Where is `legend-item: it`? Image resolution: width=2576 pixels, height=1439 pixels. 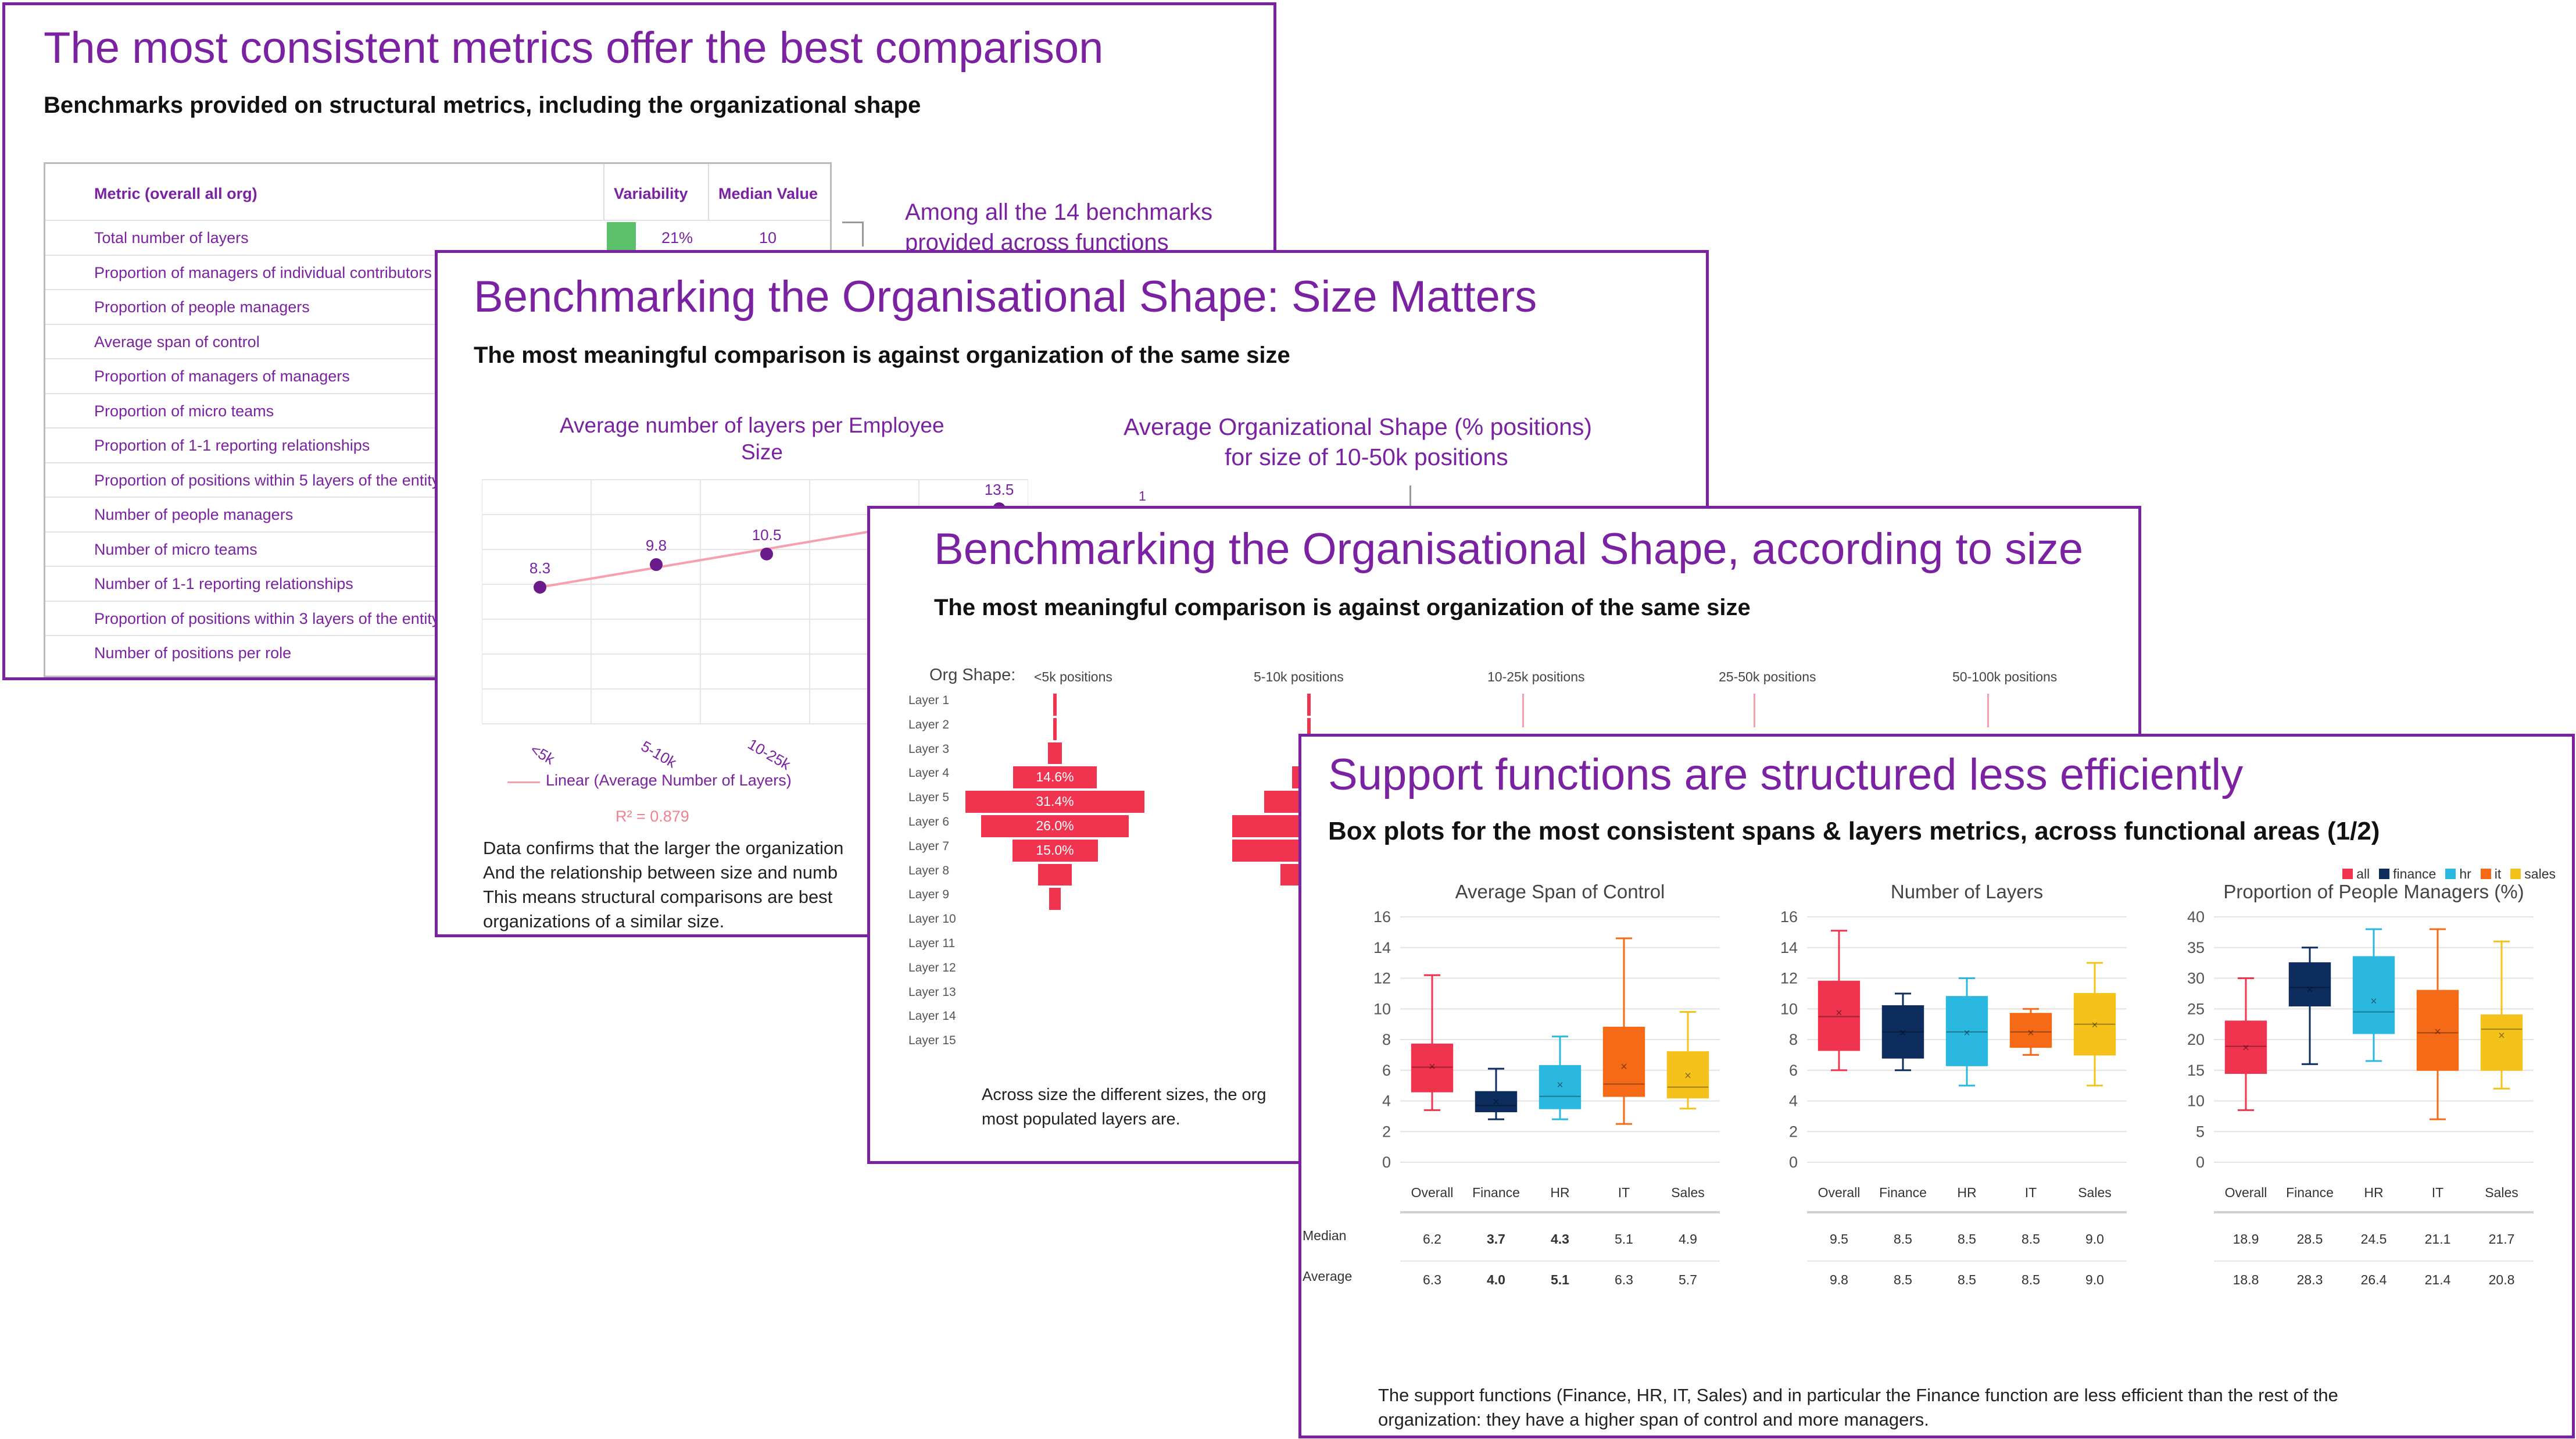 legend-item: it is located at coordinates (2491, 874).